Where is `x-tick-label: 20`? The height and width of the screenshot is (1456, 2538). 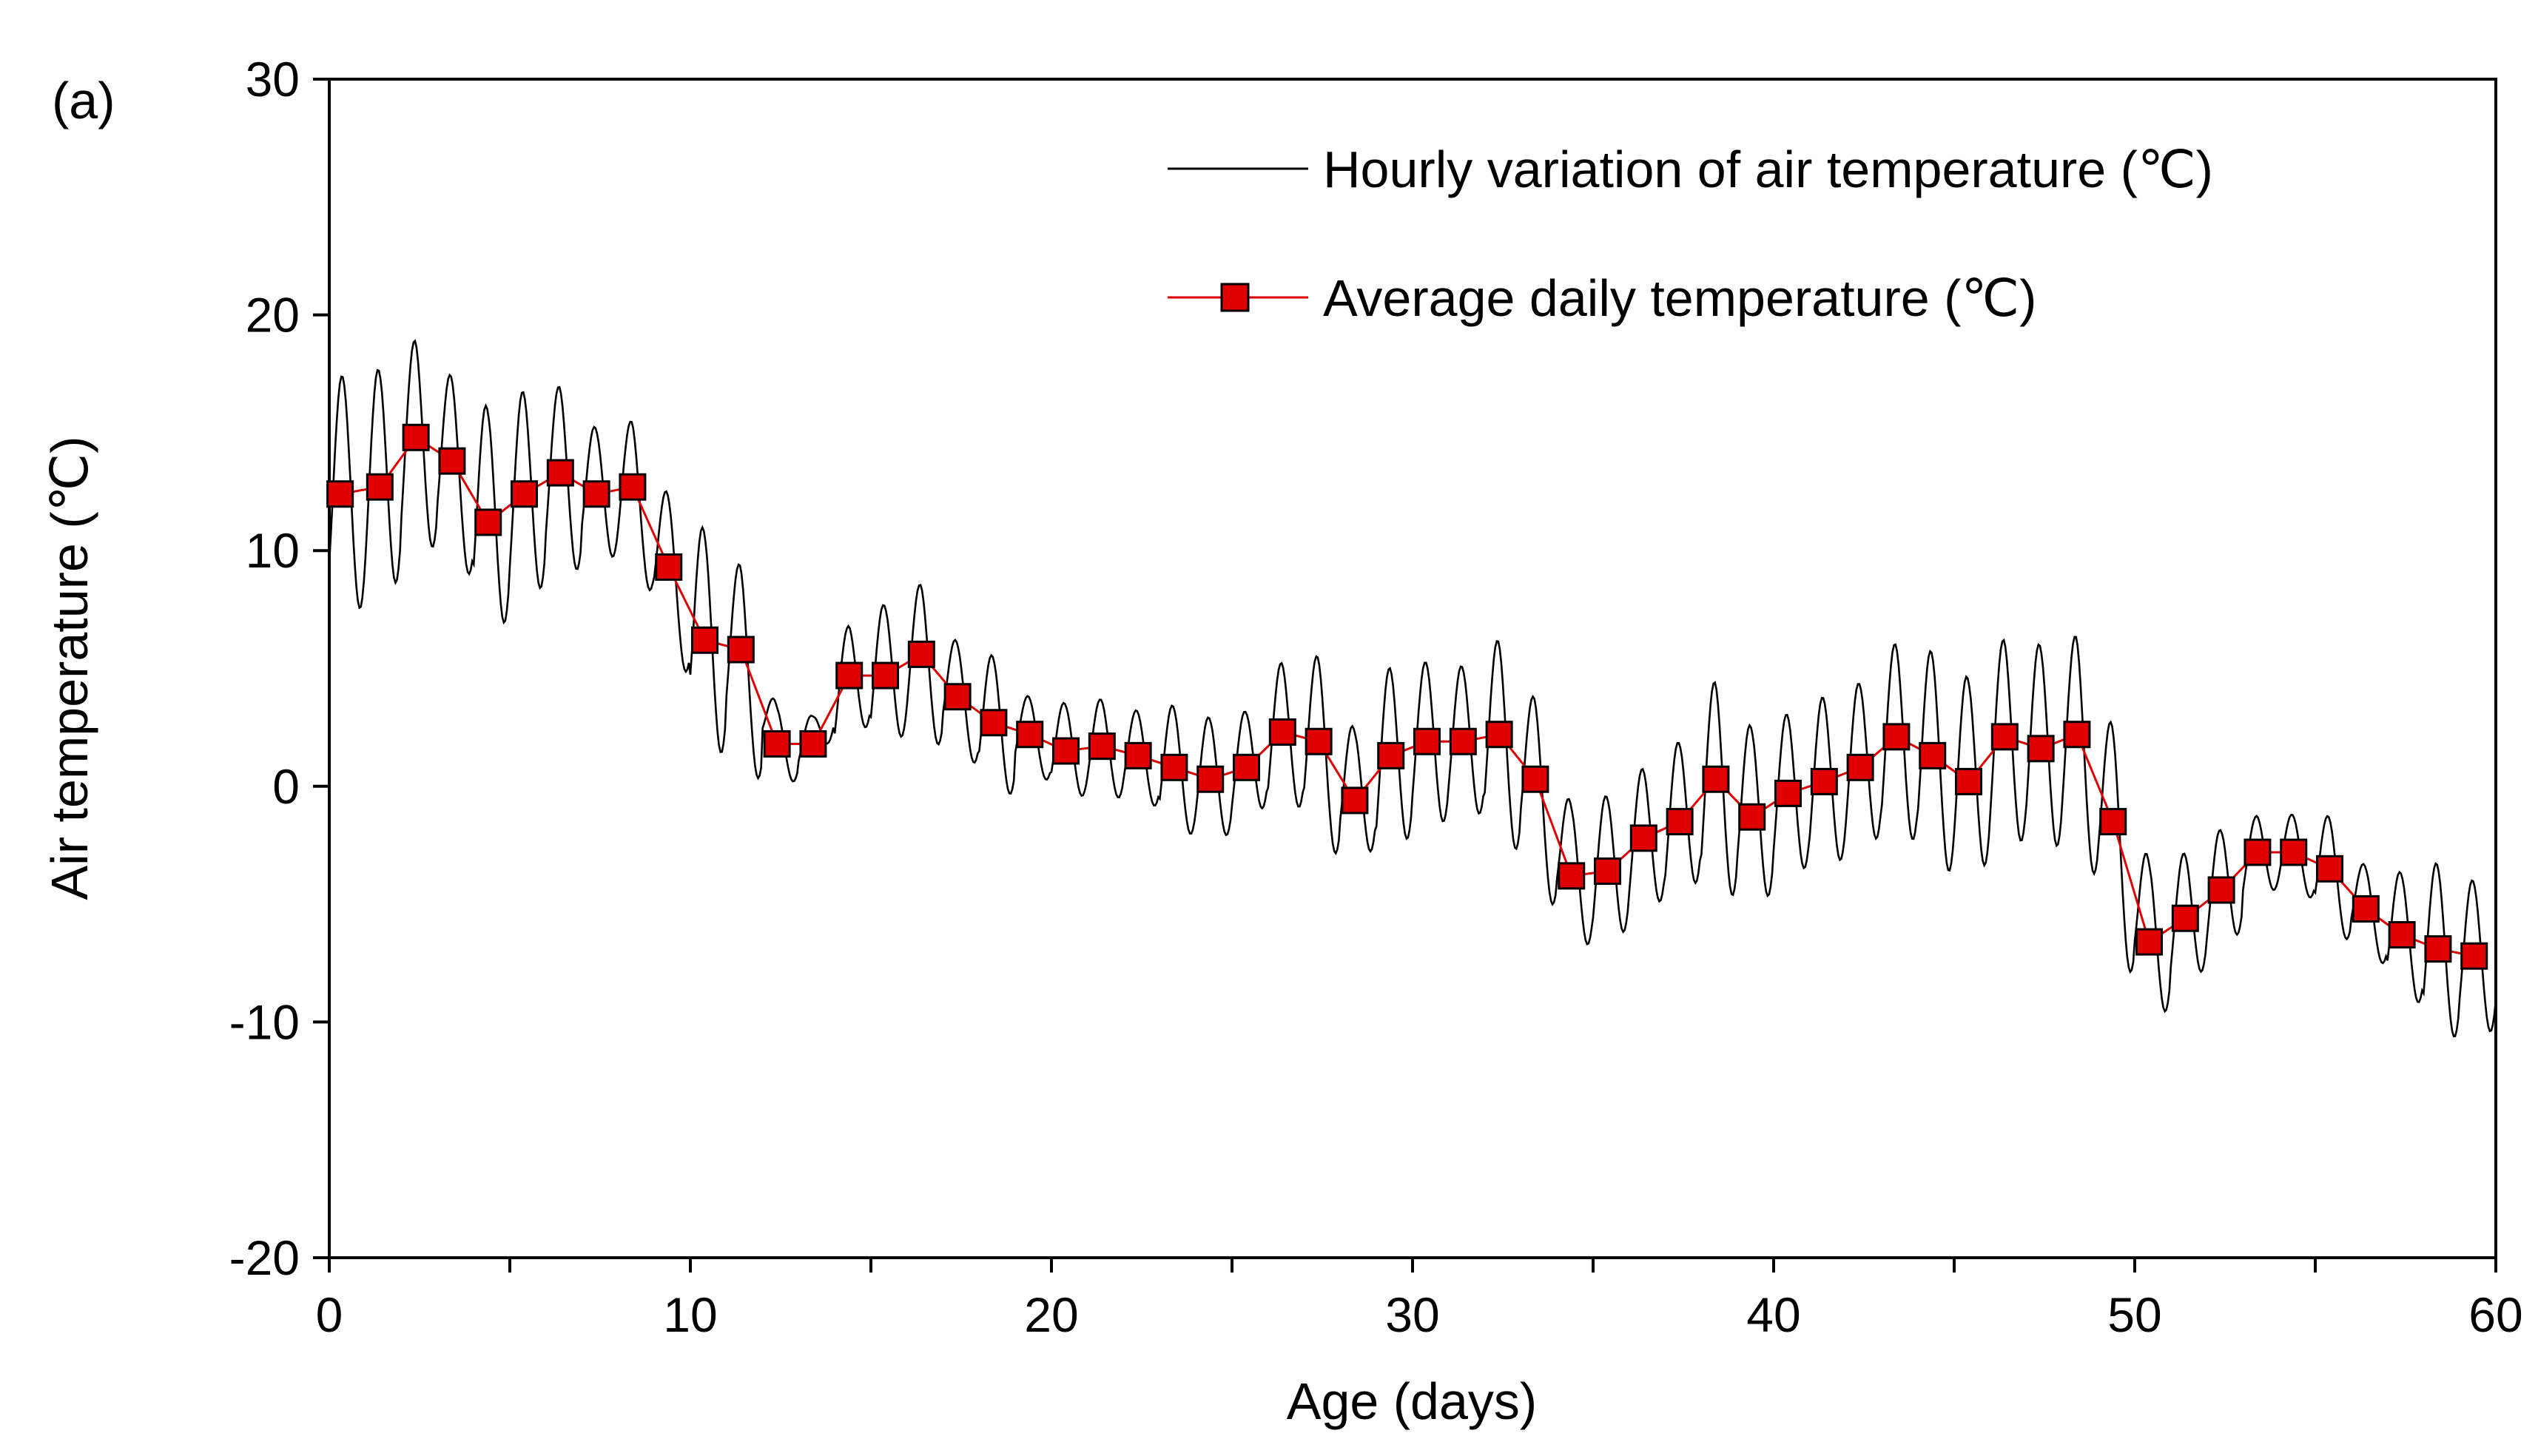
x-tick-label: 20 is located at coordinates (1051, 1315).